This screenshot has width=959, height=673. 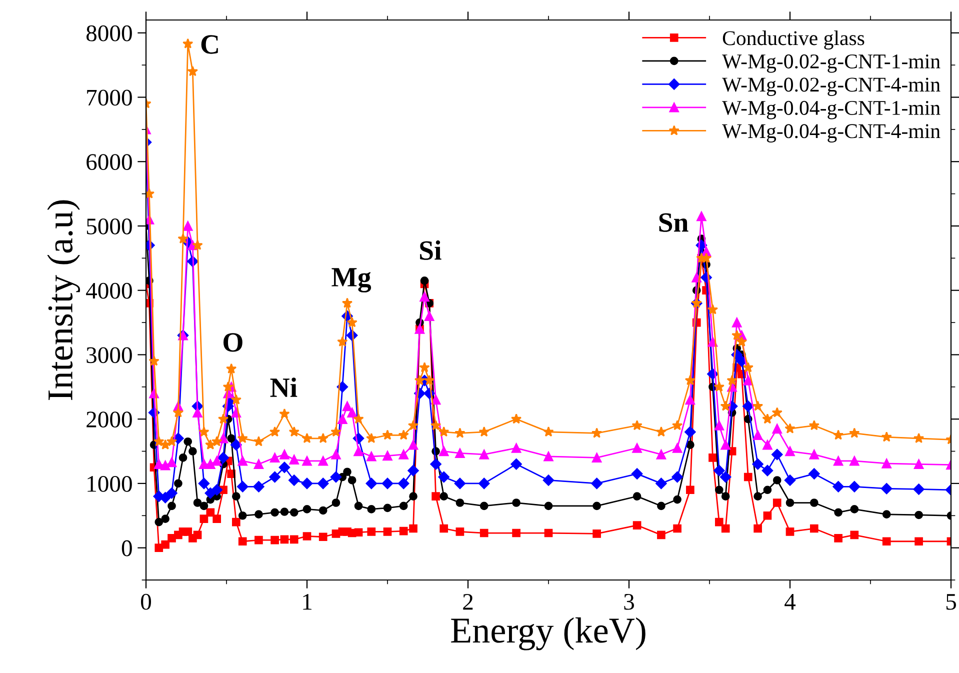 What do you see at coordinates (548, 633) in the screenshot?
I see `x-axis-title: Energy (keV)` at bounding box center [548, 633].